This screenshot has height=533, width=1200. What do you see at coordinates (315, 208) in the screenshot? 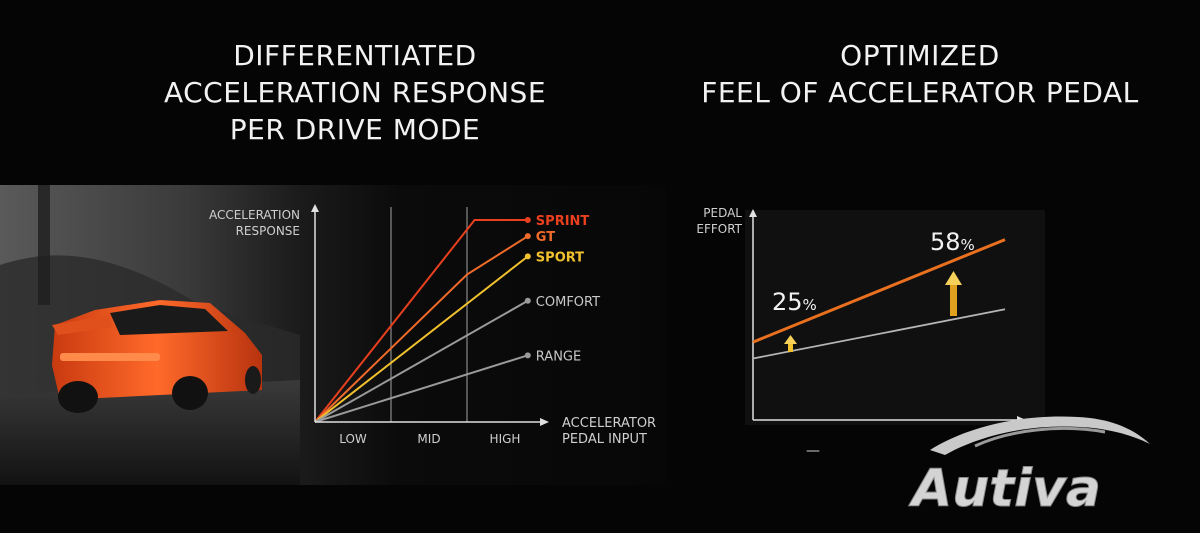
I see `y-axis-arrow` at bounding box center [315, 208].